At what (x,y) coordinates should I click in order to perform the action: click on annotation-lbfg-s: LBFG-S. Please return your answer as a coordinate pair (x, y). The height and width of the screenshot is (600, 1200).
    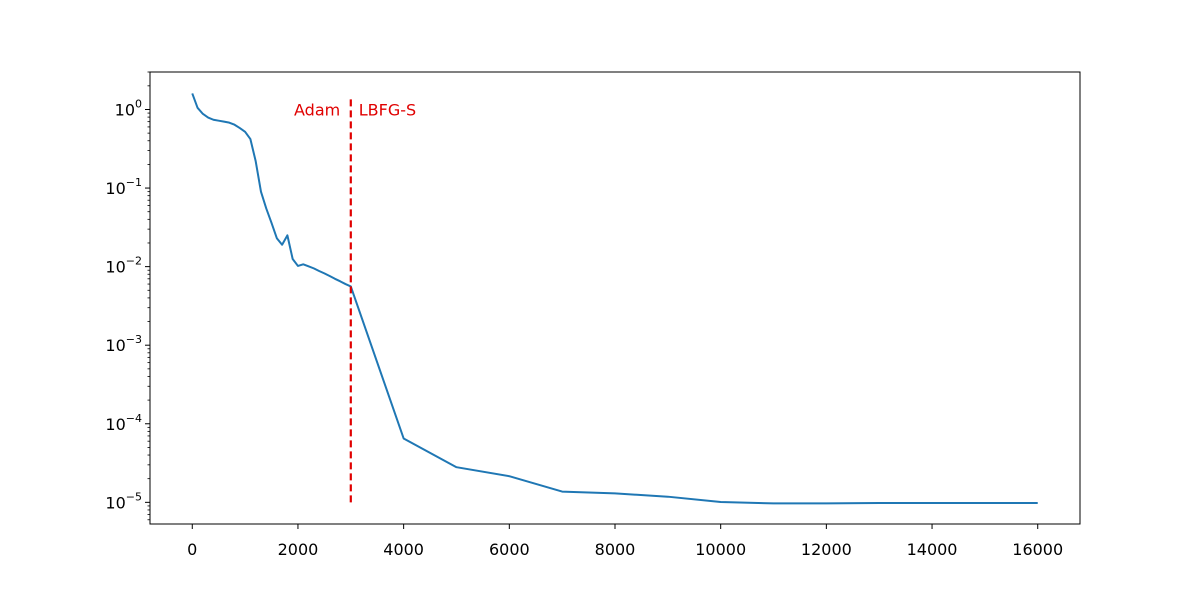
    Looking at the image, I should click on (387, 109).